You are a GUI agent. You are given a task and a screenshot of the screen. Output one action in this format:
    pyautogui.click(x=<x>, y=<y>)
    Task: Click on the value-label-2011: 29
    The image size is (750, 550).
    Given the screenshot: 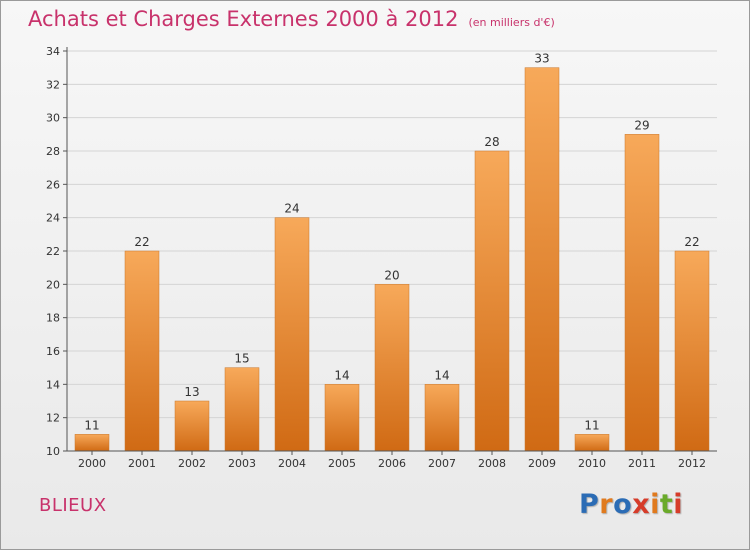 What is the action you would take?
    pyautogui.click(x=641, y=125)
    